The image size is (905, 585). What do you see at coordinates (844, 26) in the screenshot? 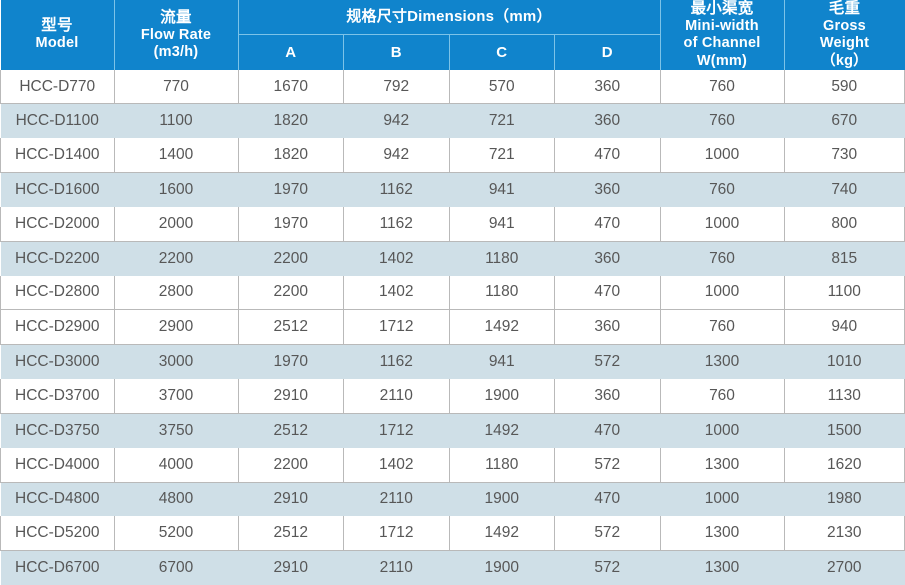
I see `header-gross-weight-en1: Gross` at bounding box center [844, 26].